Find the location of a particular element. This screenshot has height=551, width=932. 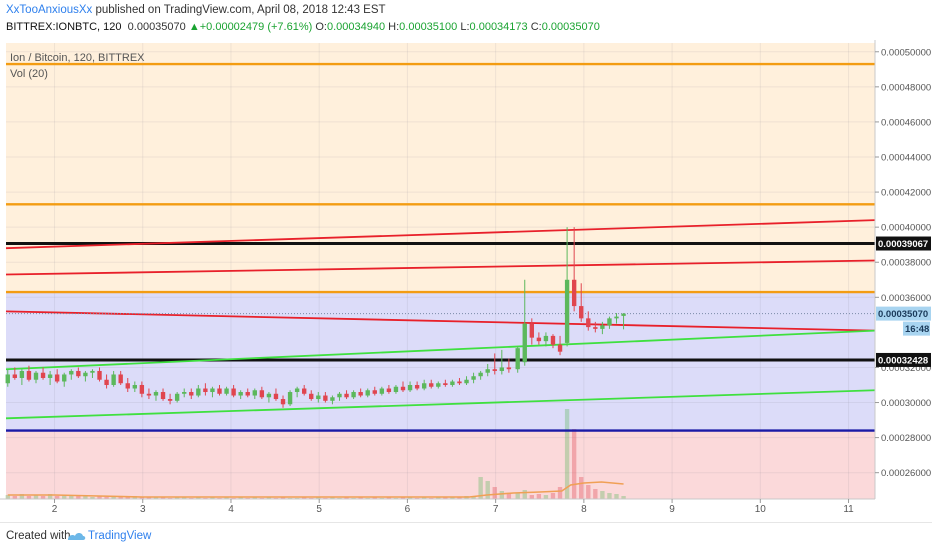

volume-label: Vol (20) is located at coordinates (29, 74).